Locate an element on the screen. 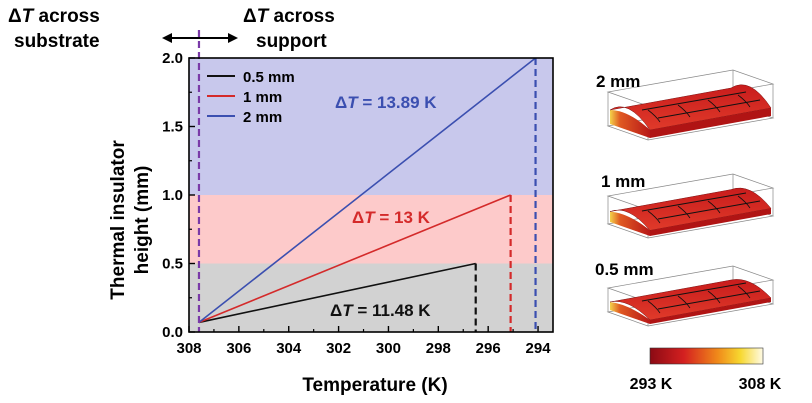 This screenshot has height=403, width=812. y-tick-label-2: 2.0 is located at coordinates (172, 58).